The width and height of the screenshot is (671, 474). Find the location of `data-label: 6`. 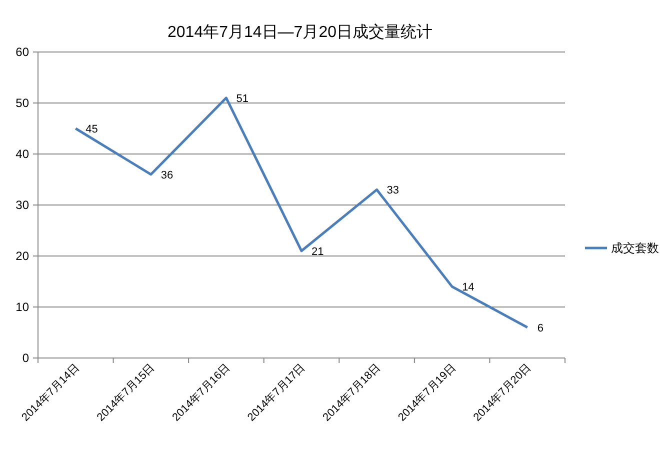

data-label: 6 is located at coordinates (540, 328).